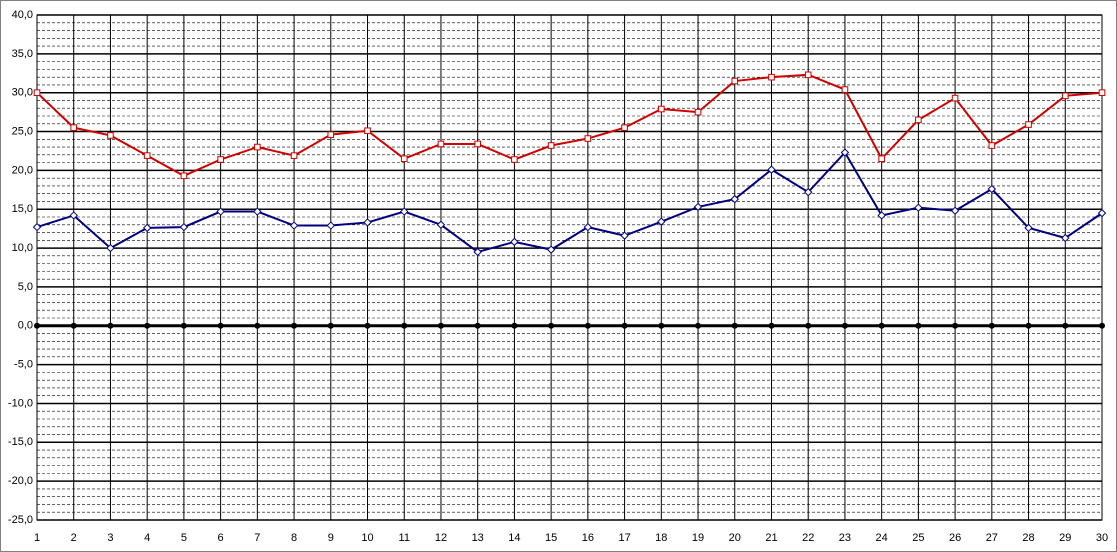 This screenshot has width=1117, height=552. I want to click on y-tick-label: 25,0, so click(22, 131).